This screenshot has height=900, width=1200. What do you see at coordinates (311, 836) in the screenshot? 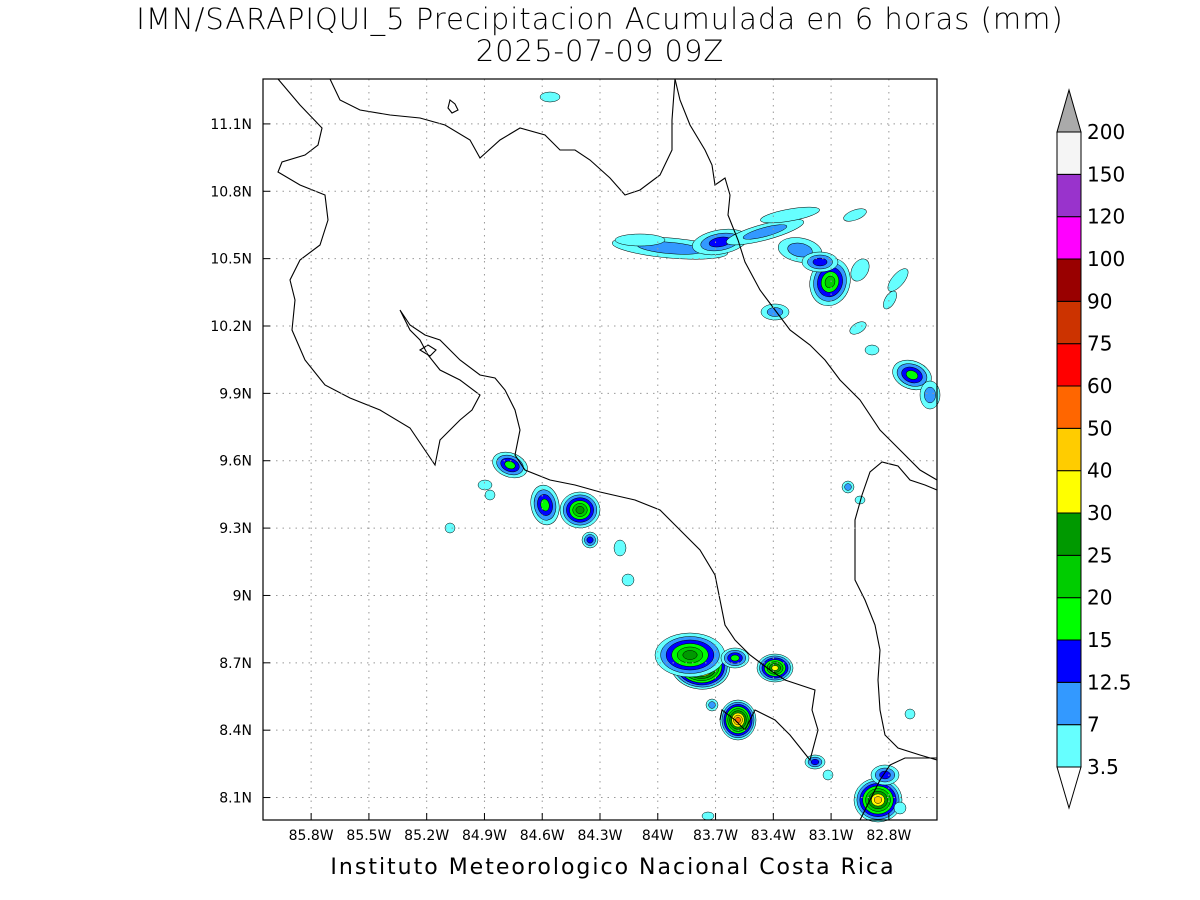
I see `lon-tick-label: 85.8W` at bounding box center [311, 836].